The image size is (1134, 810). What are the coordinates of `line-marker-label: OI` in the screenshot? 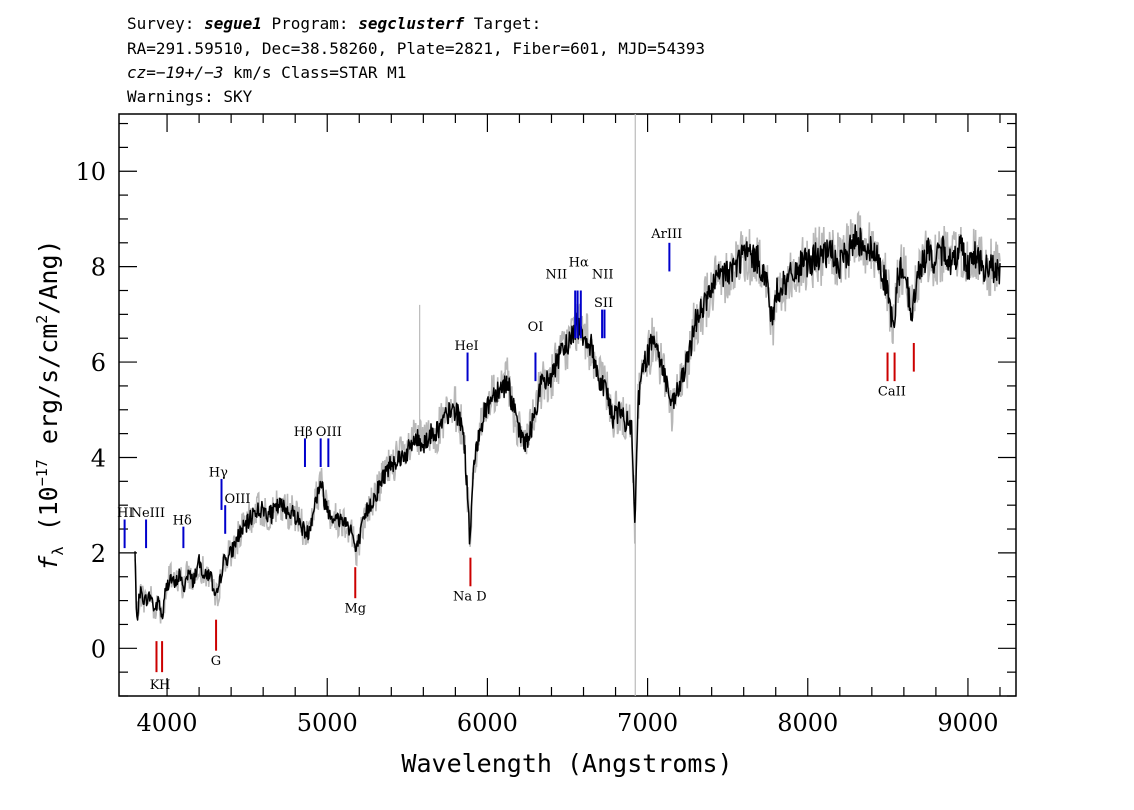 It's located at (536, 327).